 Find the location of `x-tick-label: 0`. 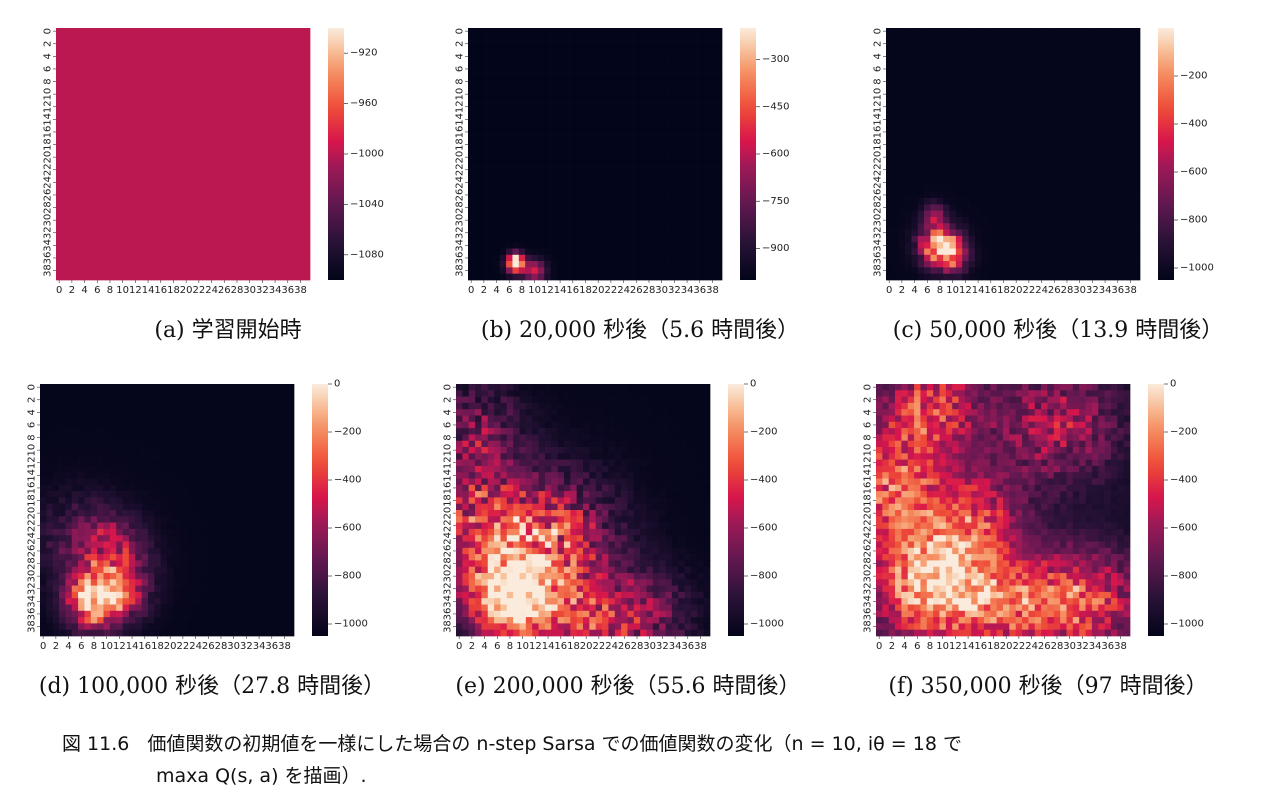

x-tick-label: 0 is located at coordinates (471, 290).